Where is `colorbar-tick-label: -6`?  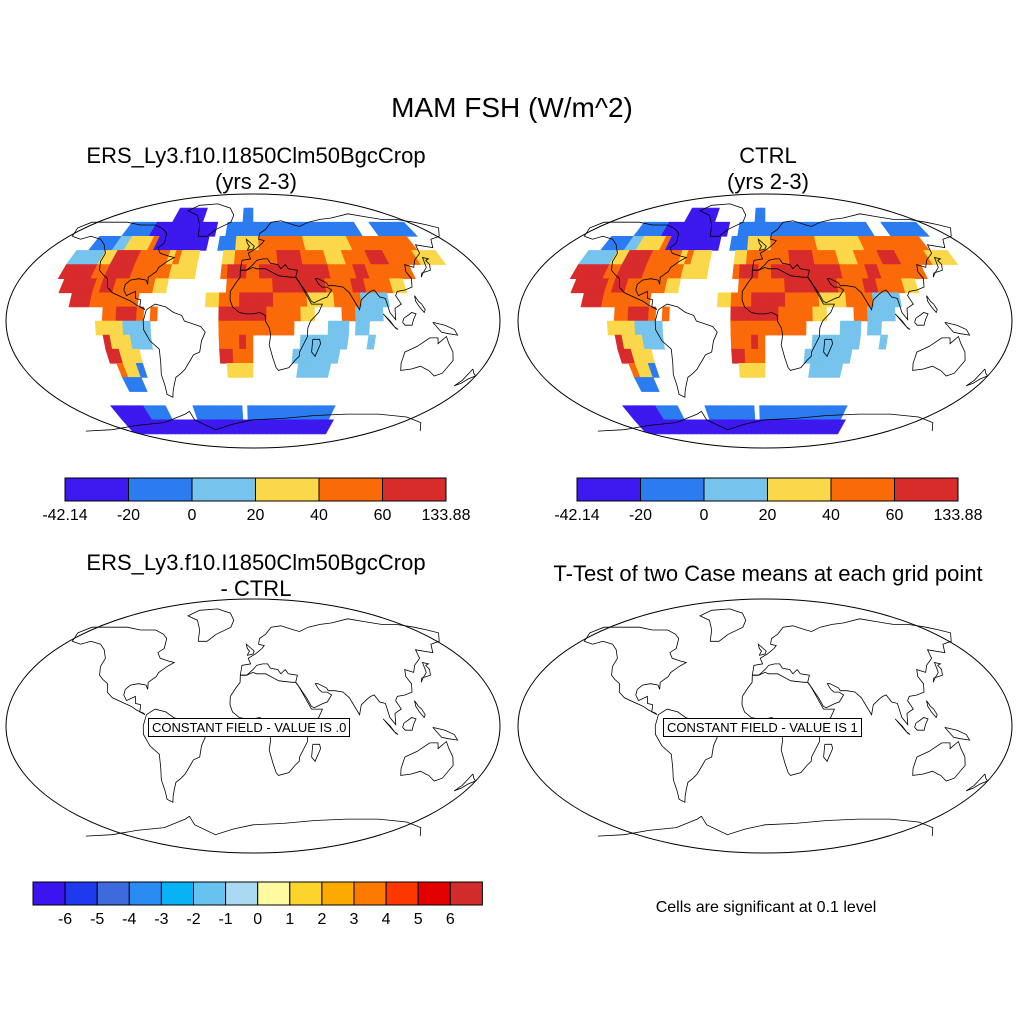
colorbar-tick-label: -6 is located at coordinates (65, 919).